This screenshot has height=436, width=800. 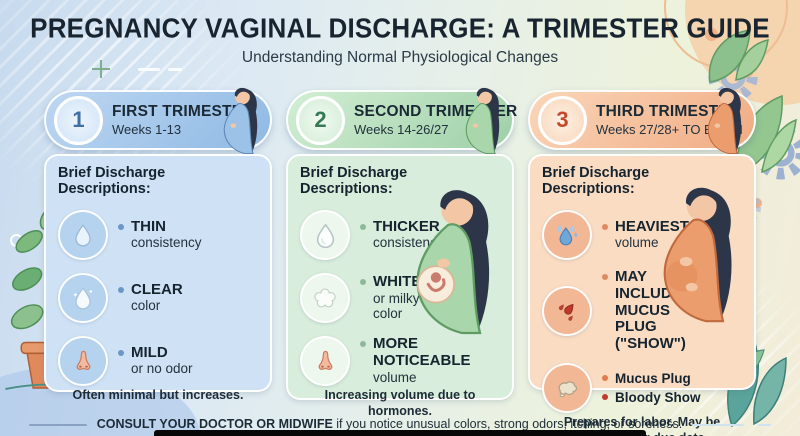 I want to click on item-text: WHITE or milky color, so click(x=399, y=297).